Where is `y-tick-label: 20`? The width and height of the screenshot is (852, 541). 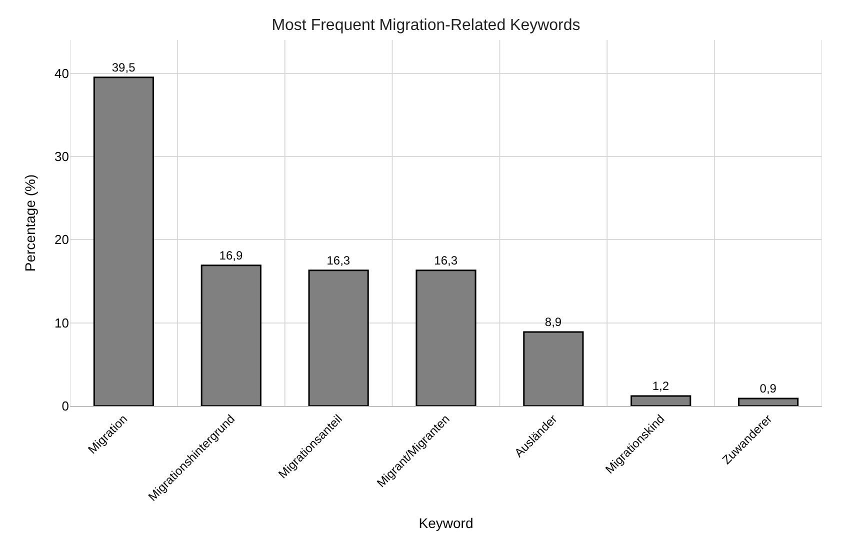 y-tick-label: 20 is located at coordinates (61, 240).